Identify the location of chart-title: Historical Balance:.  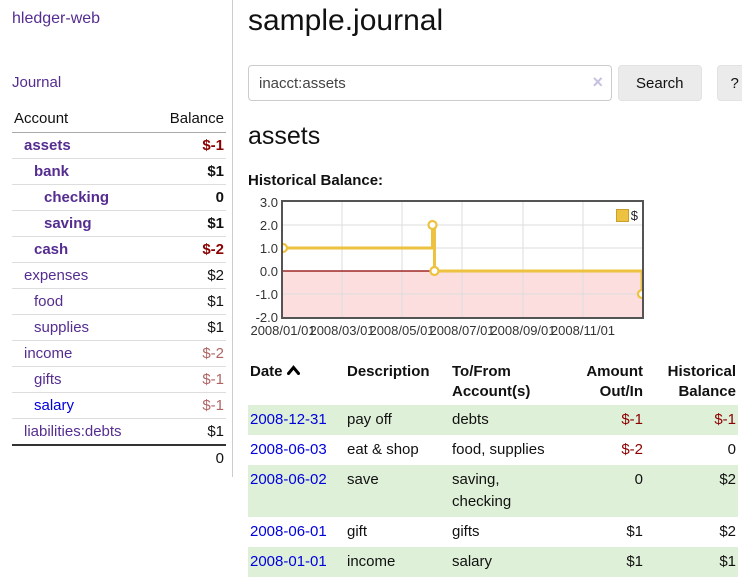
(316, 180).